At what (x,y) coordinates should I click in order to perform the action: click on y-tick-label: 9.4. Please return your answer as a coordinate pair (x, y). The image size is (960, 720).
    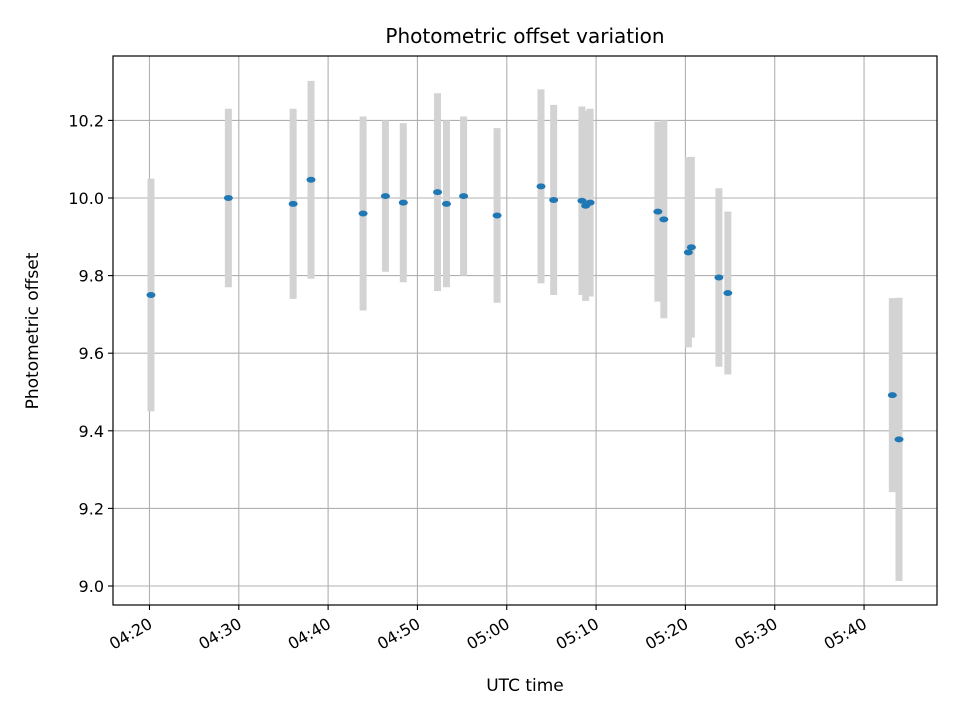
    Looking at the image, I should click on (91, 431).